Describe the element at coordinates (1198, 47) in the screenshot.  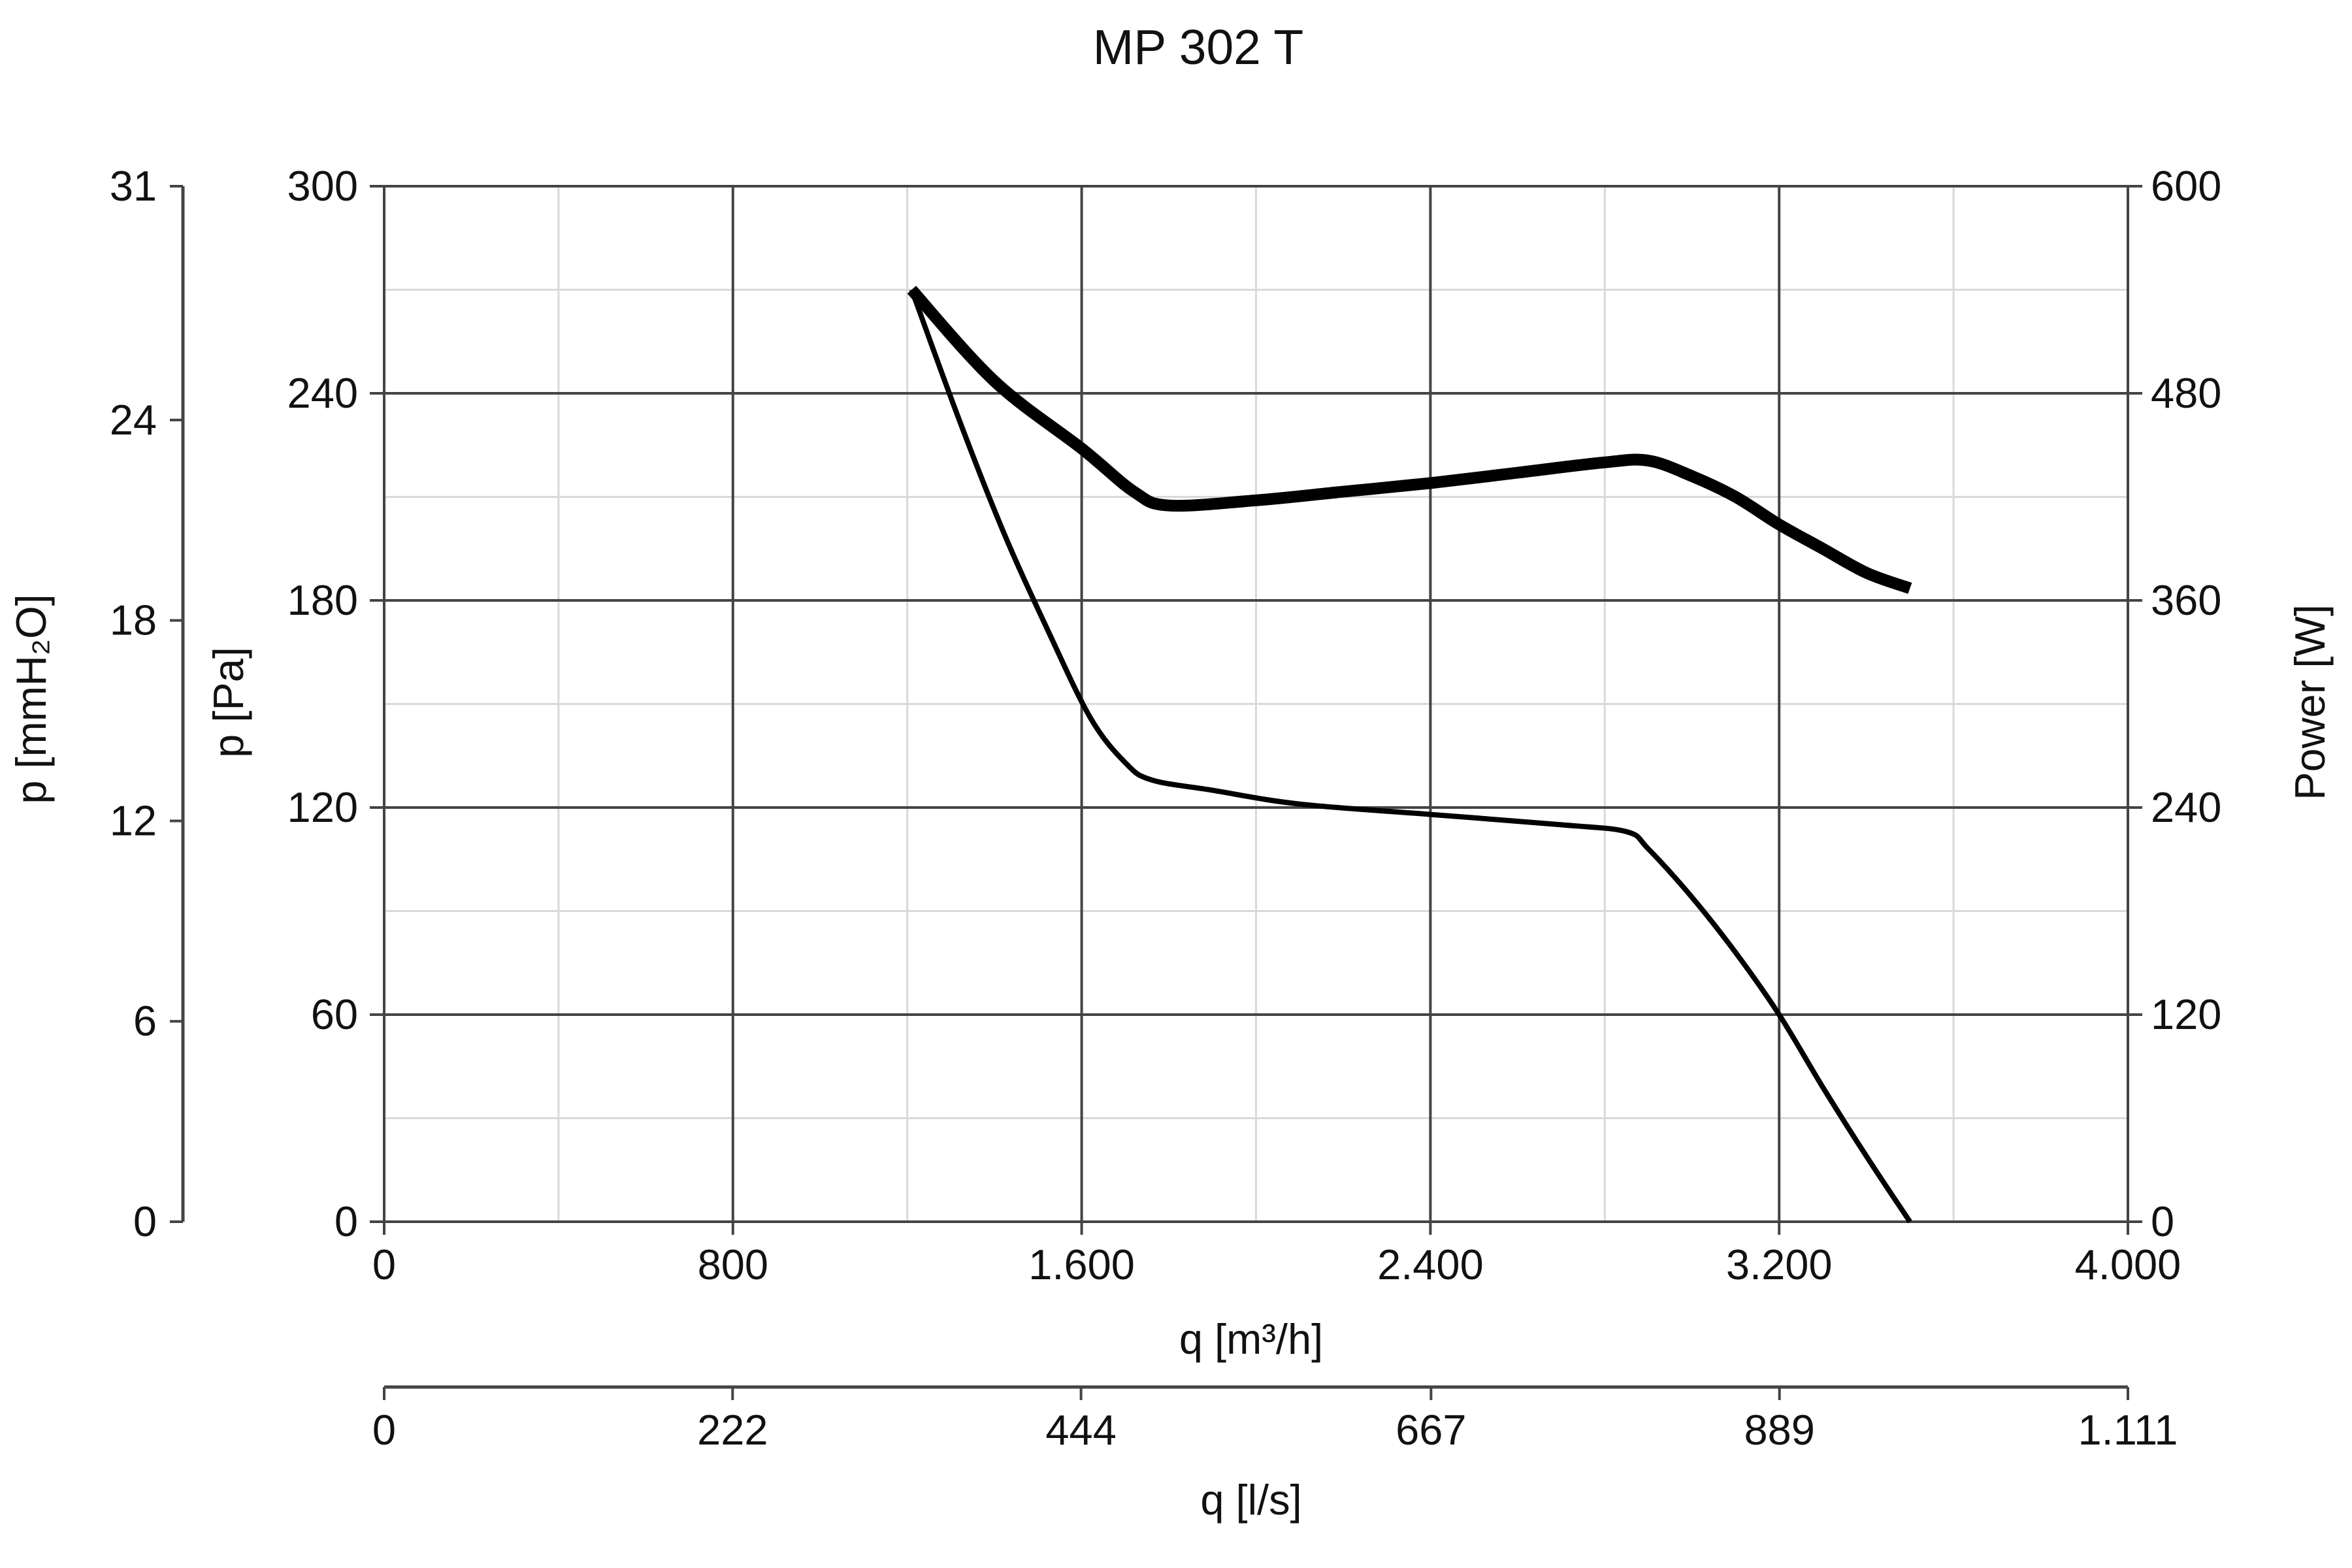
I see `chart-title: MP 302 T` at that location.